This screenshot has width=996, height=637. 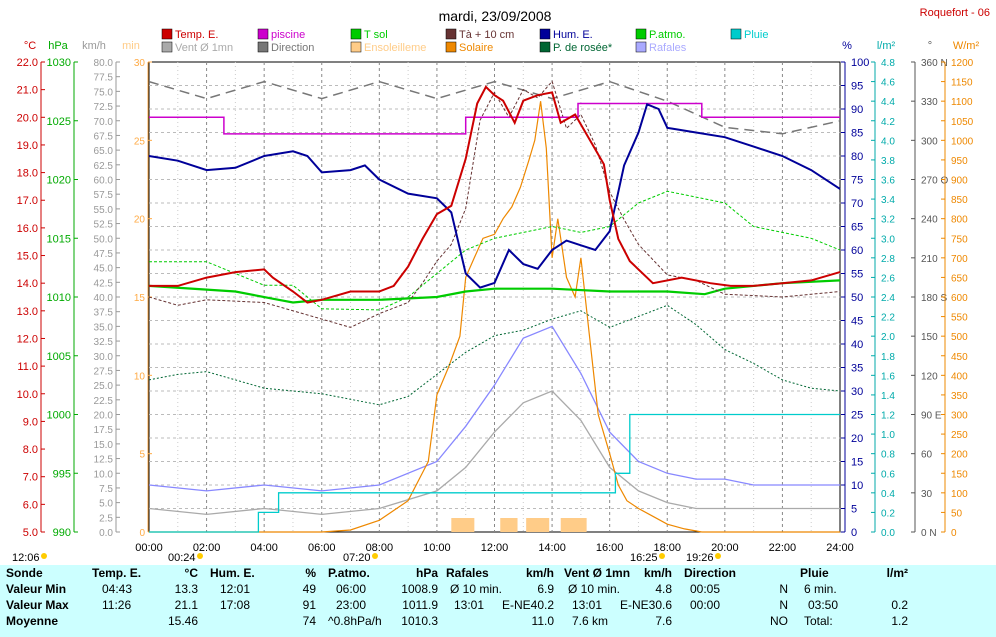 I want to click on tick-label: 150, so click(x=929, y=337).